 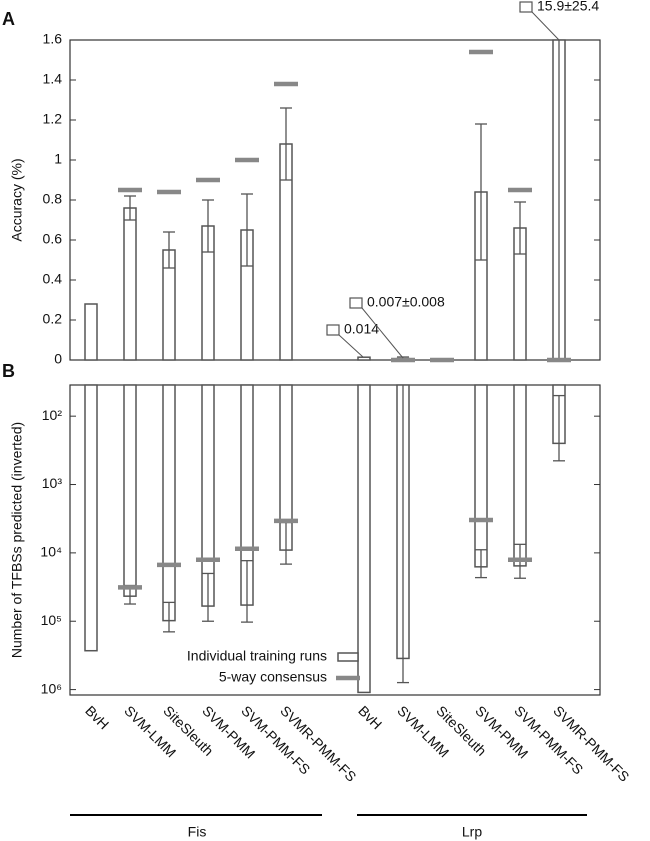 What do you see at coordinates (51, 688) in the screenshot?
I see `y-tick-label: 10⁶` at bounding box center [51, 688].